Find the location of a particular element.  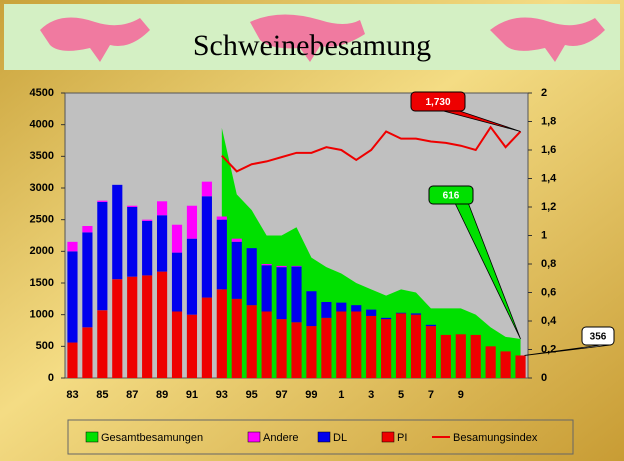

x-tick-label: 83 is located at coordinates (72, 395).